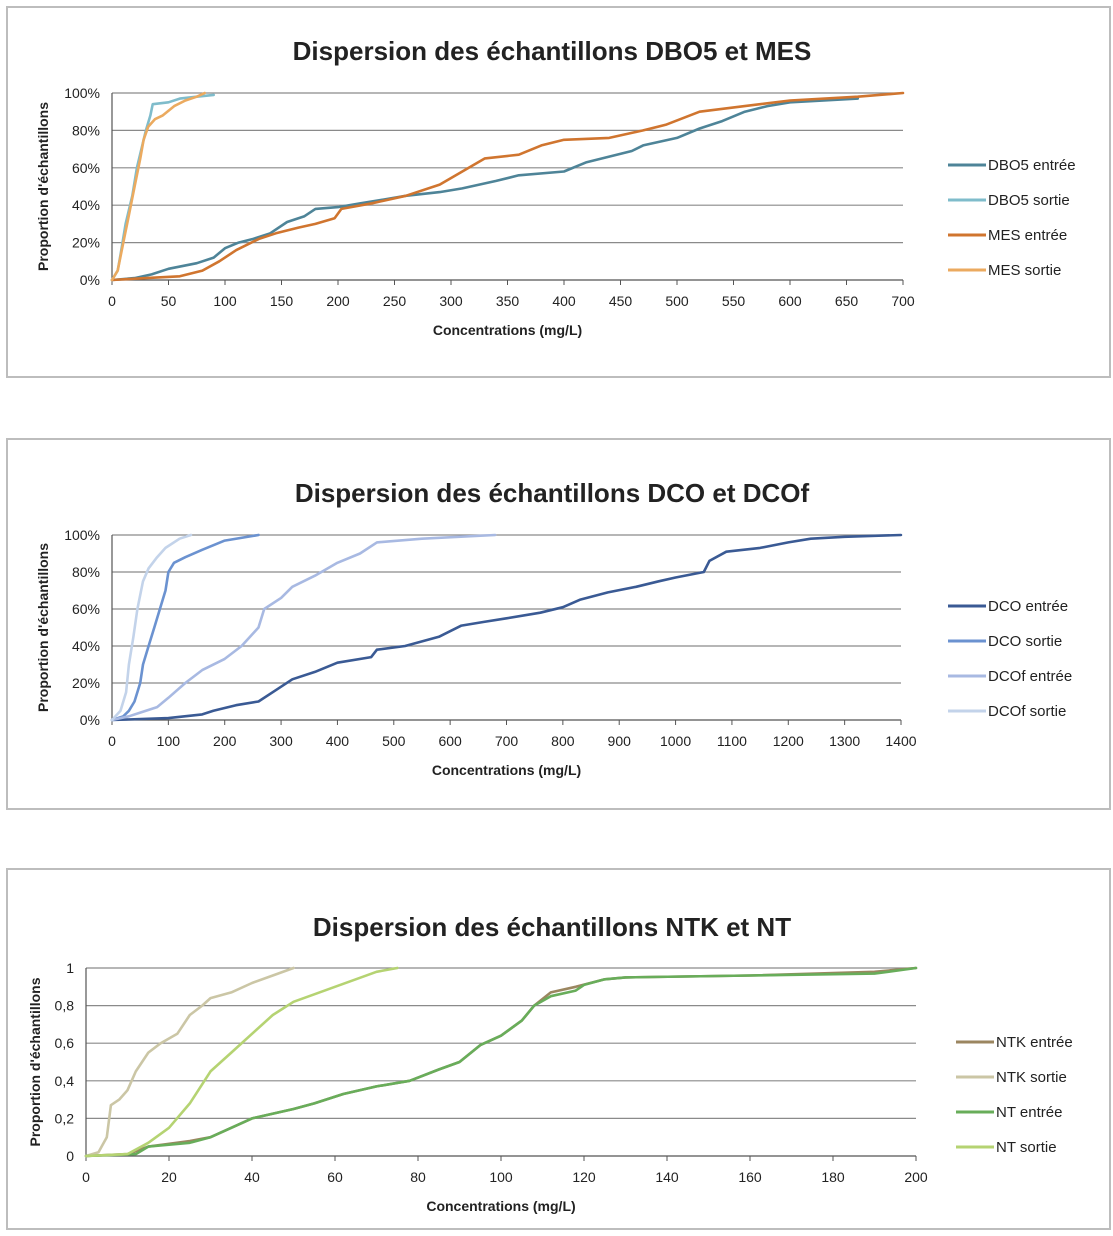 The width and height of the screenshot is (1113, 1236). Describe the element at coordinates (1028, 606) in the screenshot. I see `legend-label: DCO entrée` at that location.